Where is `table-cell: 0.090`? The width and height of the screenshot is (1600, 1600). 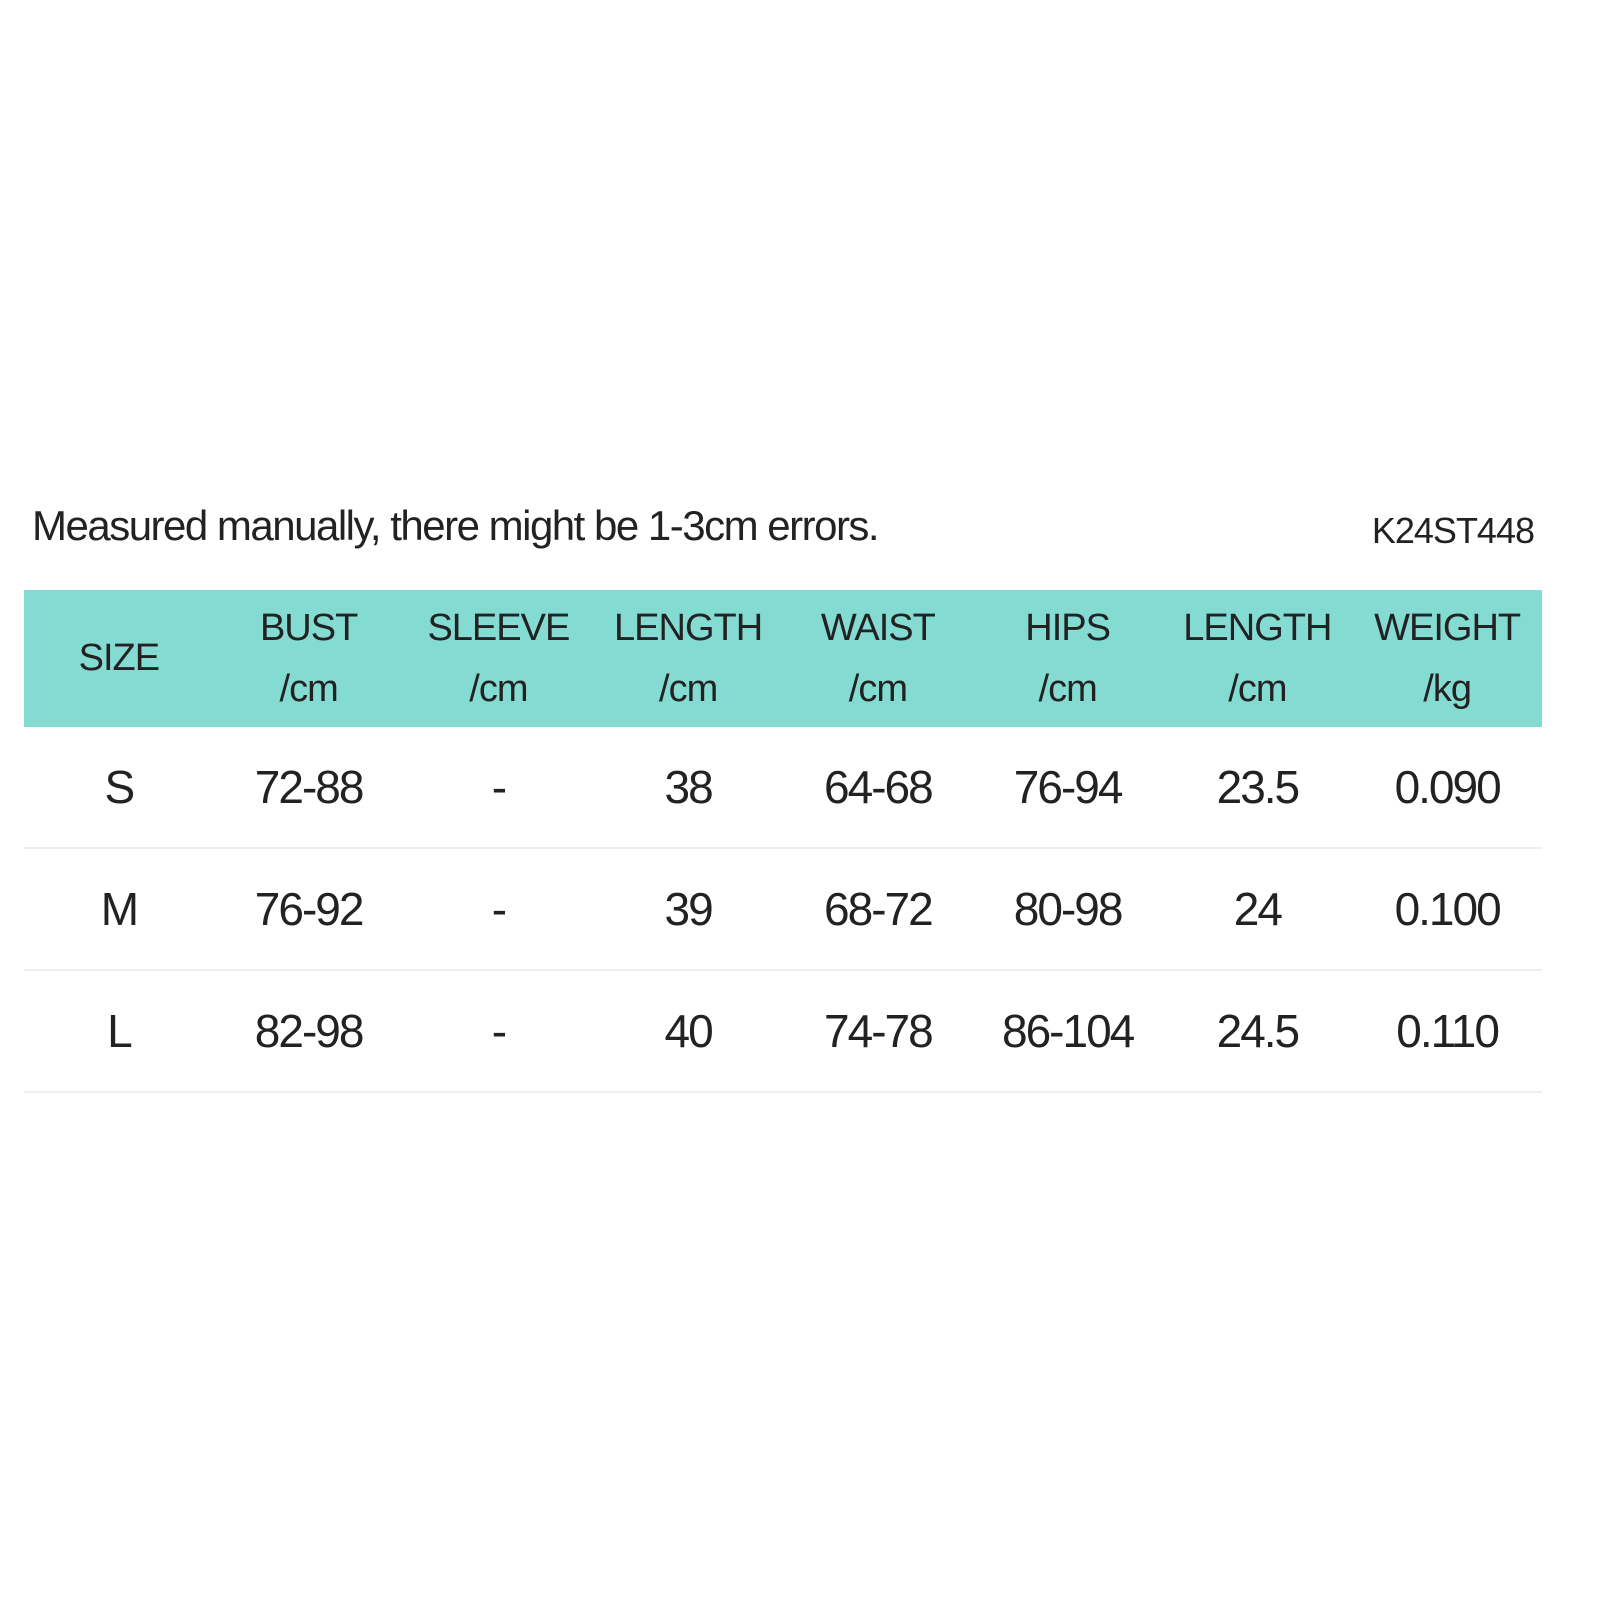 table-cell: 0.090 is located at coordinates (1448, 787).